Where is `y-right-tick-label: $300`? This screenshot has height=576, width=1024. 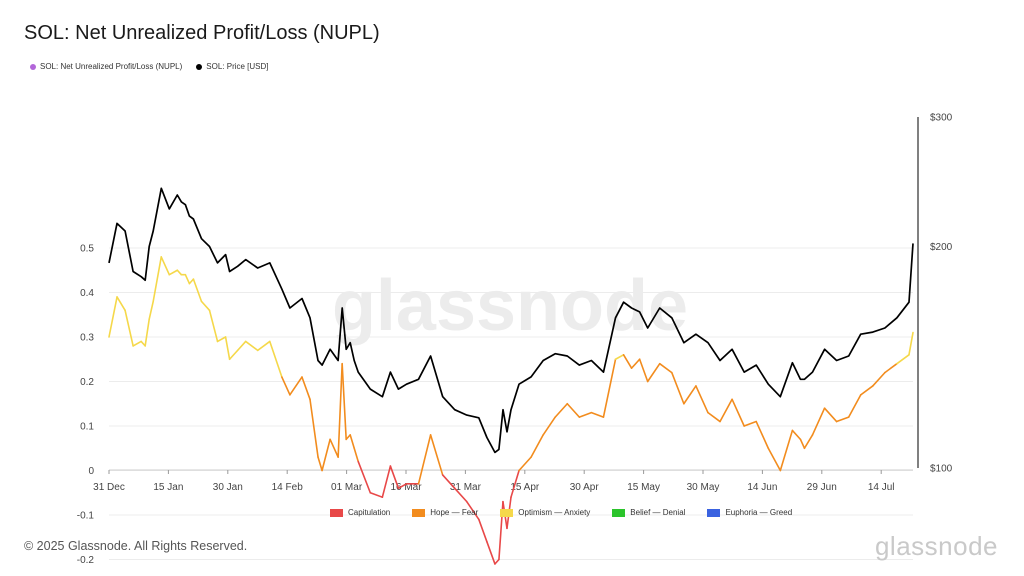 y-right-tick-label: $300 is located at coordinates (941, 118).